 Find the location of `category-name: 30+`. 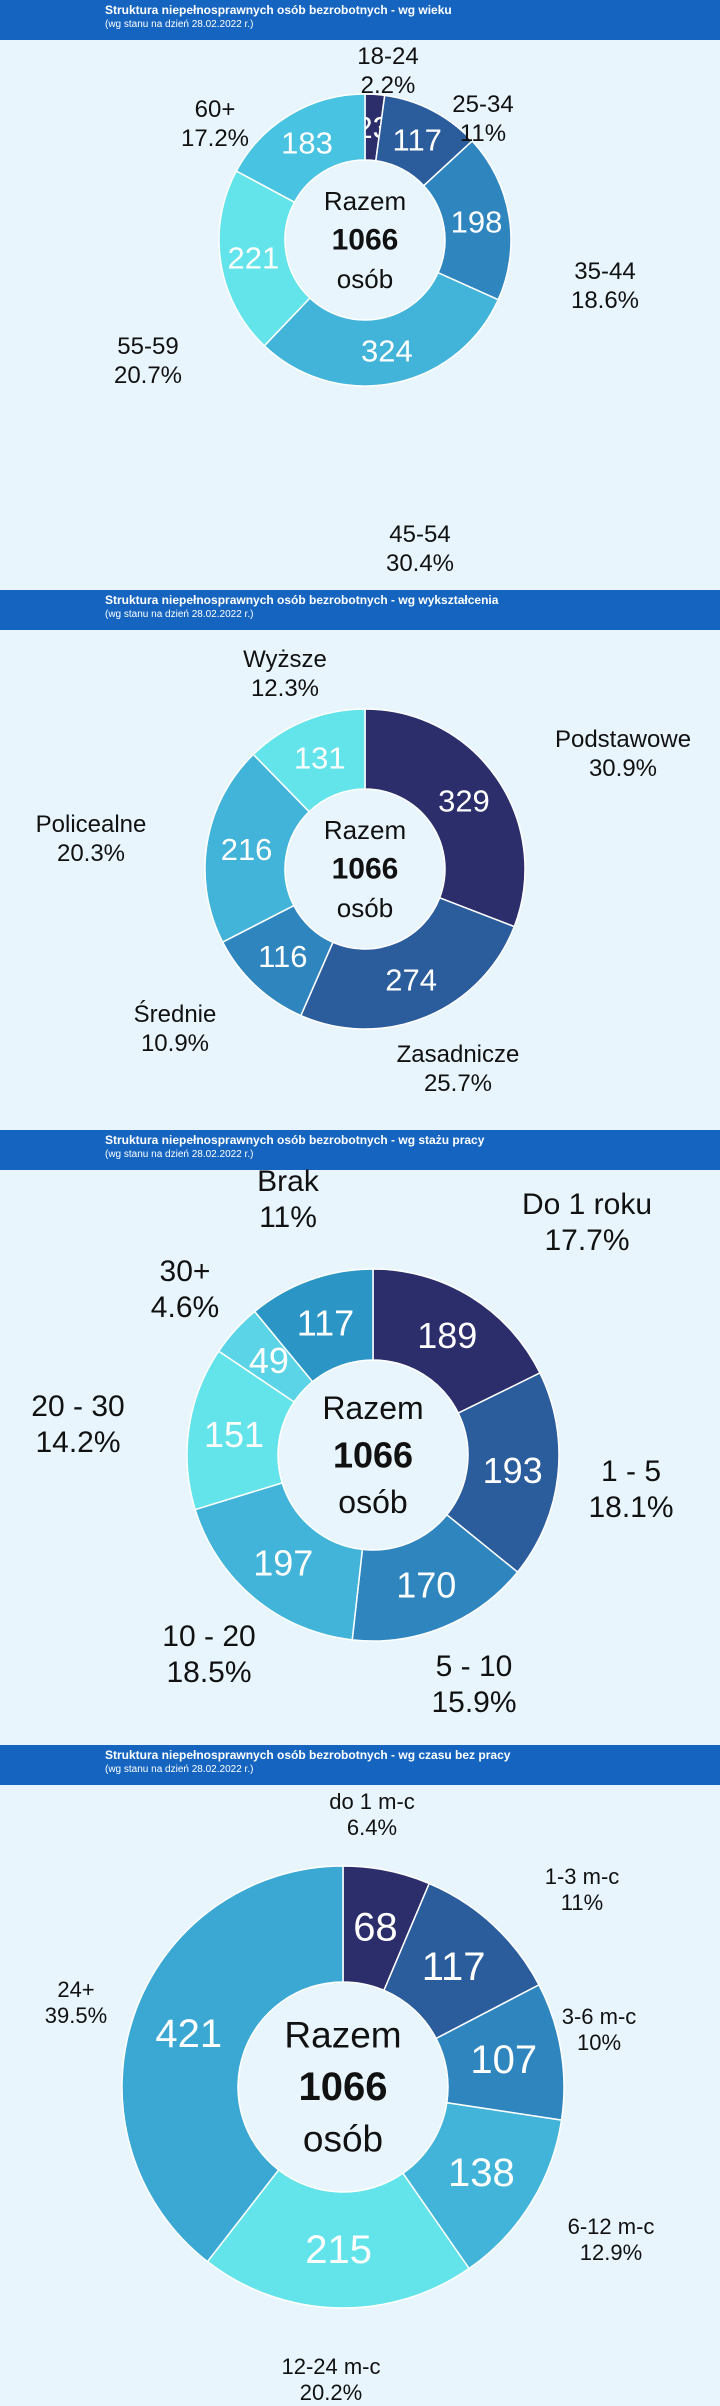

category-name: 30+ is located at coordinates (185, 1271).